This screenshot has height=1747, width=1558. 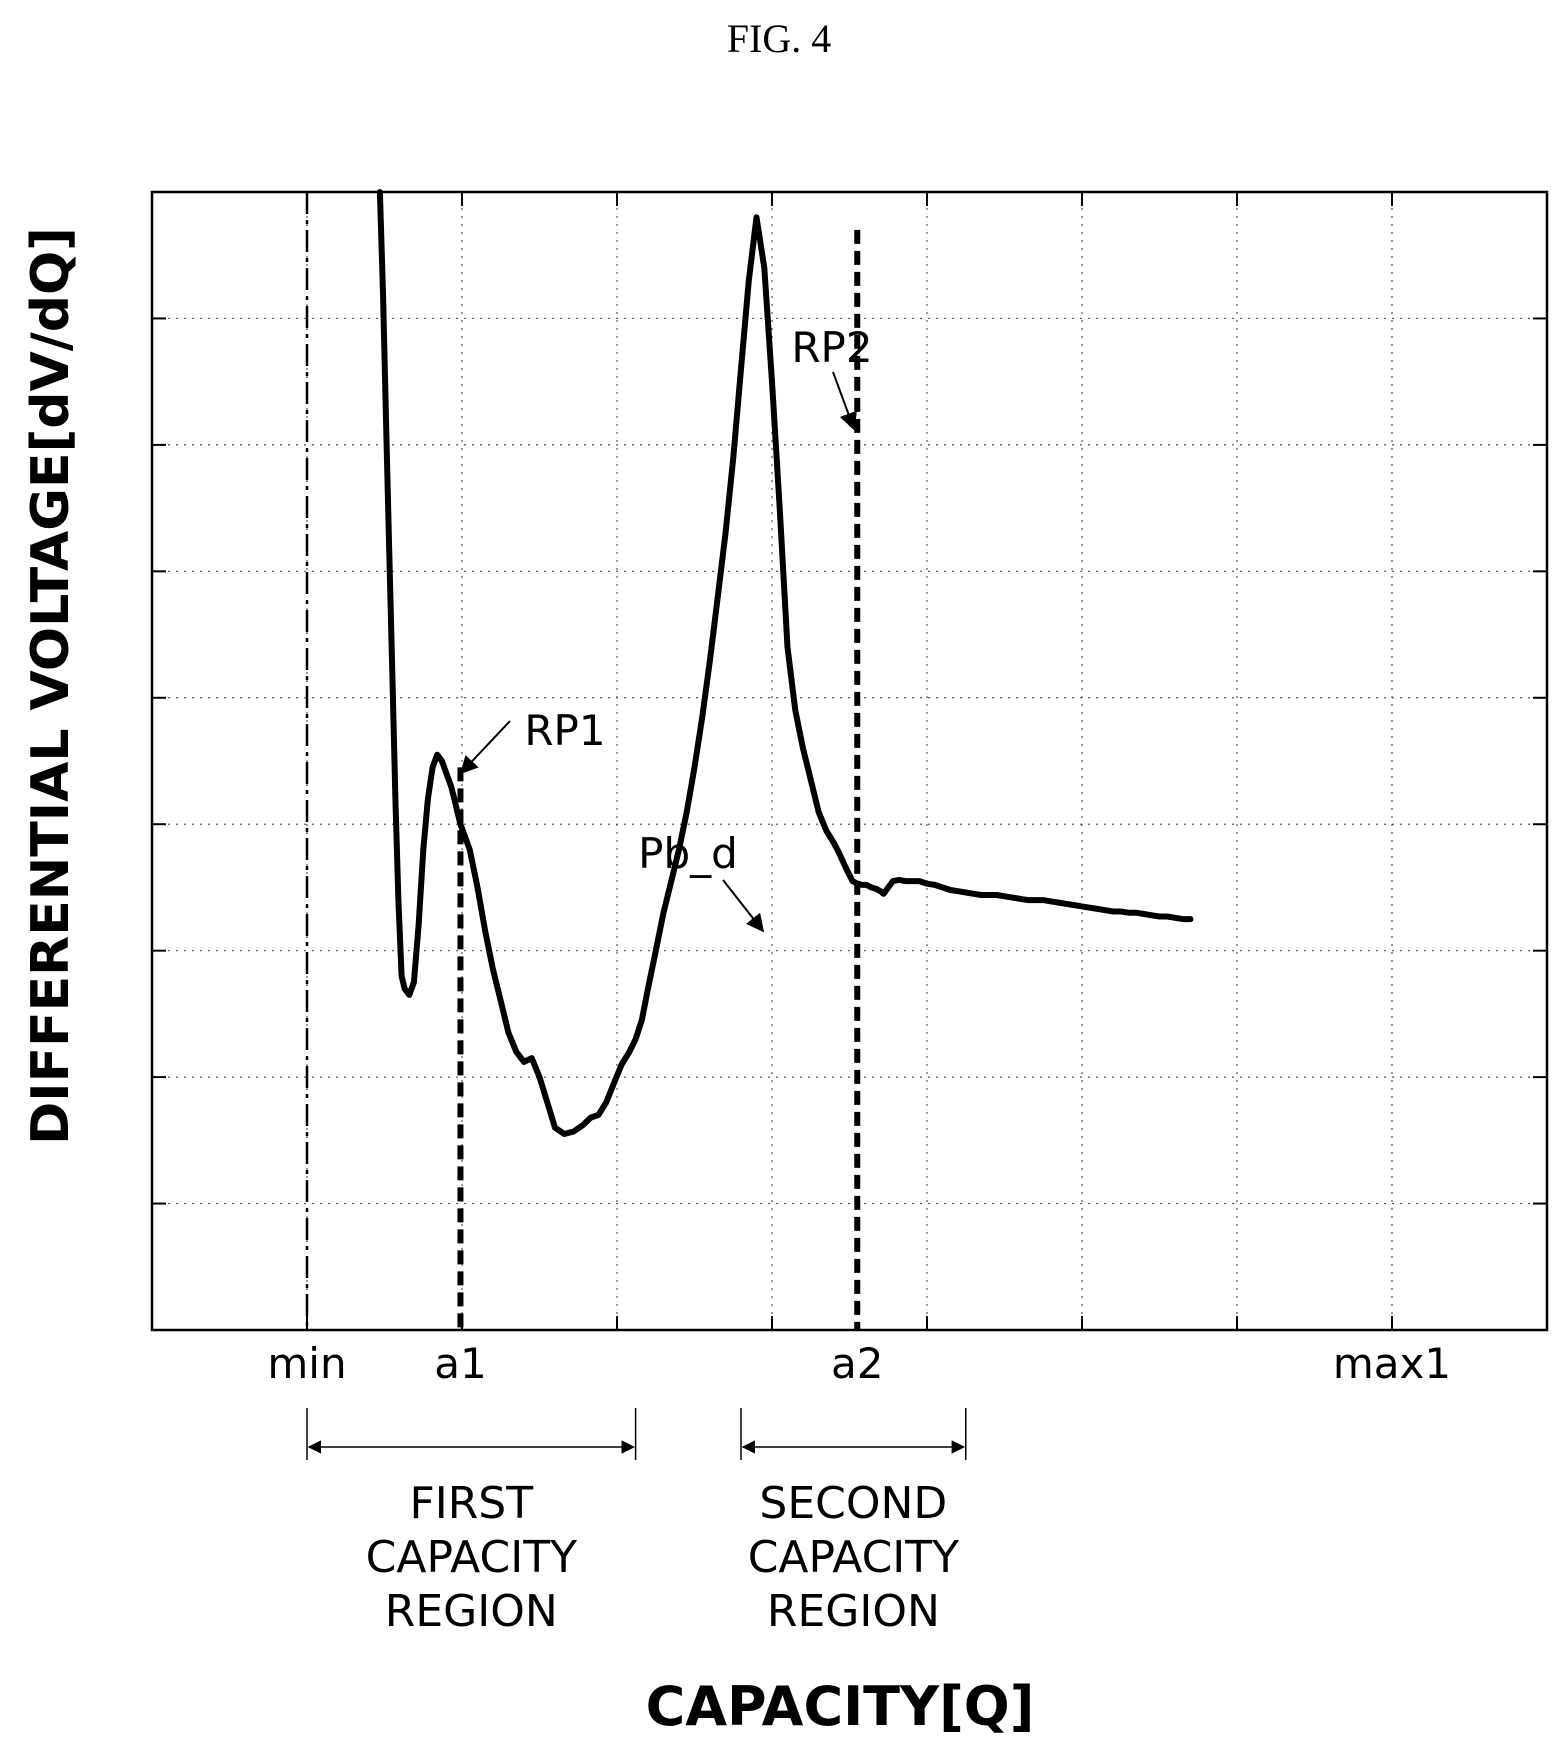 I want to click on annotations: RP1 RP2 Pb_d, so click(x=666, y=628).